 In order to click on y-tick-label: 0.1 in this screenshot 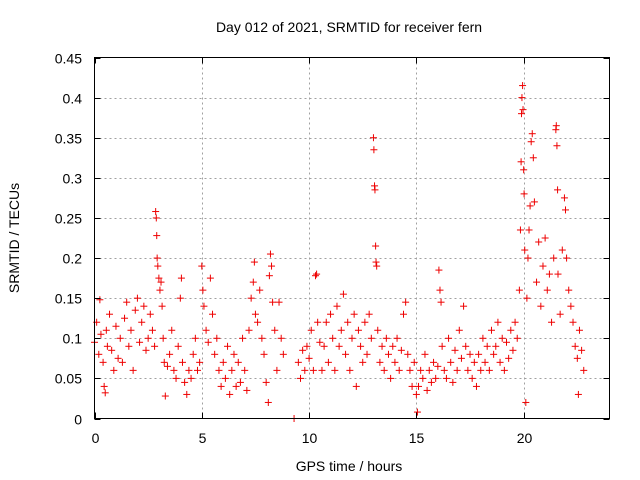, I will do `click(73, 339)`.